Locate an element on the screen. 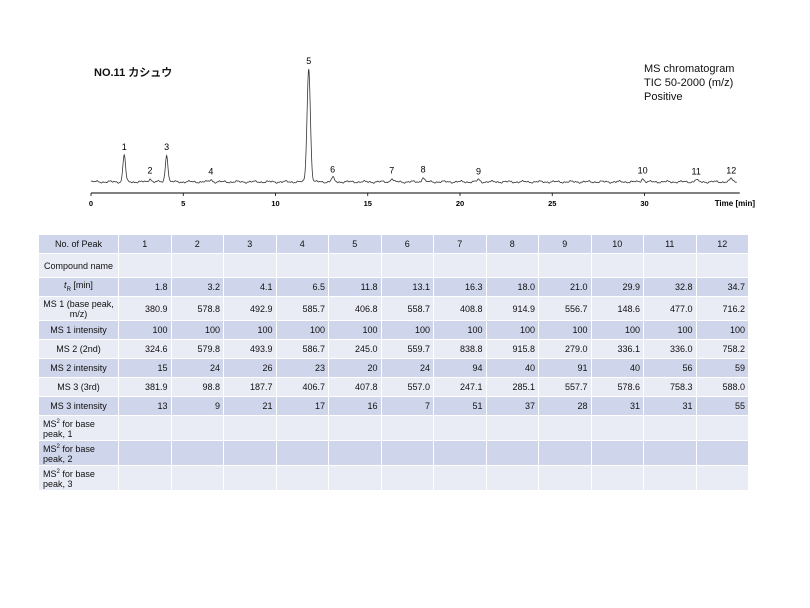  table-cell-rt-9: 21.0 is located at coordinates (565, 287).